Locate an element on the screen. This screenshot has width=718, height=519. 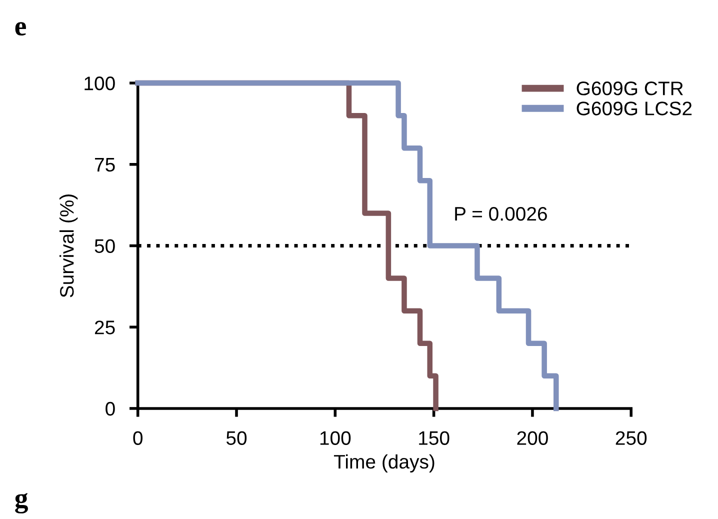
text: g is located at coordinates (21, 503).